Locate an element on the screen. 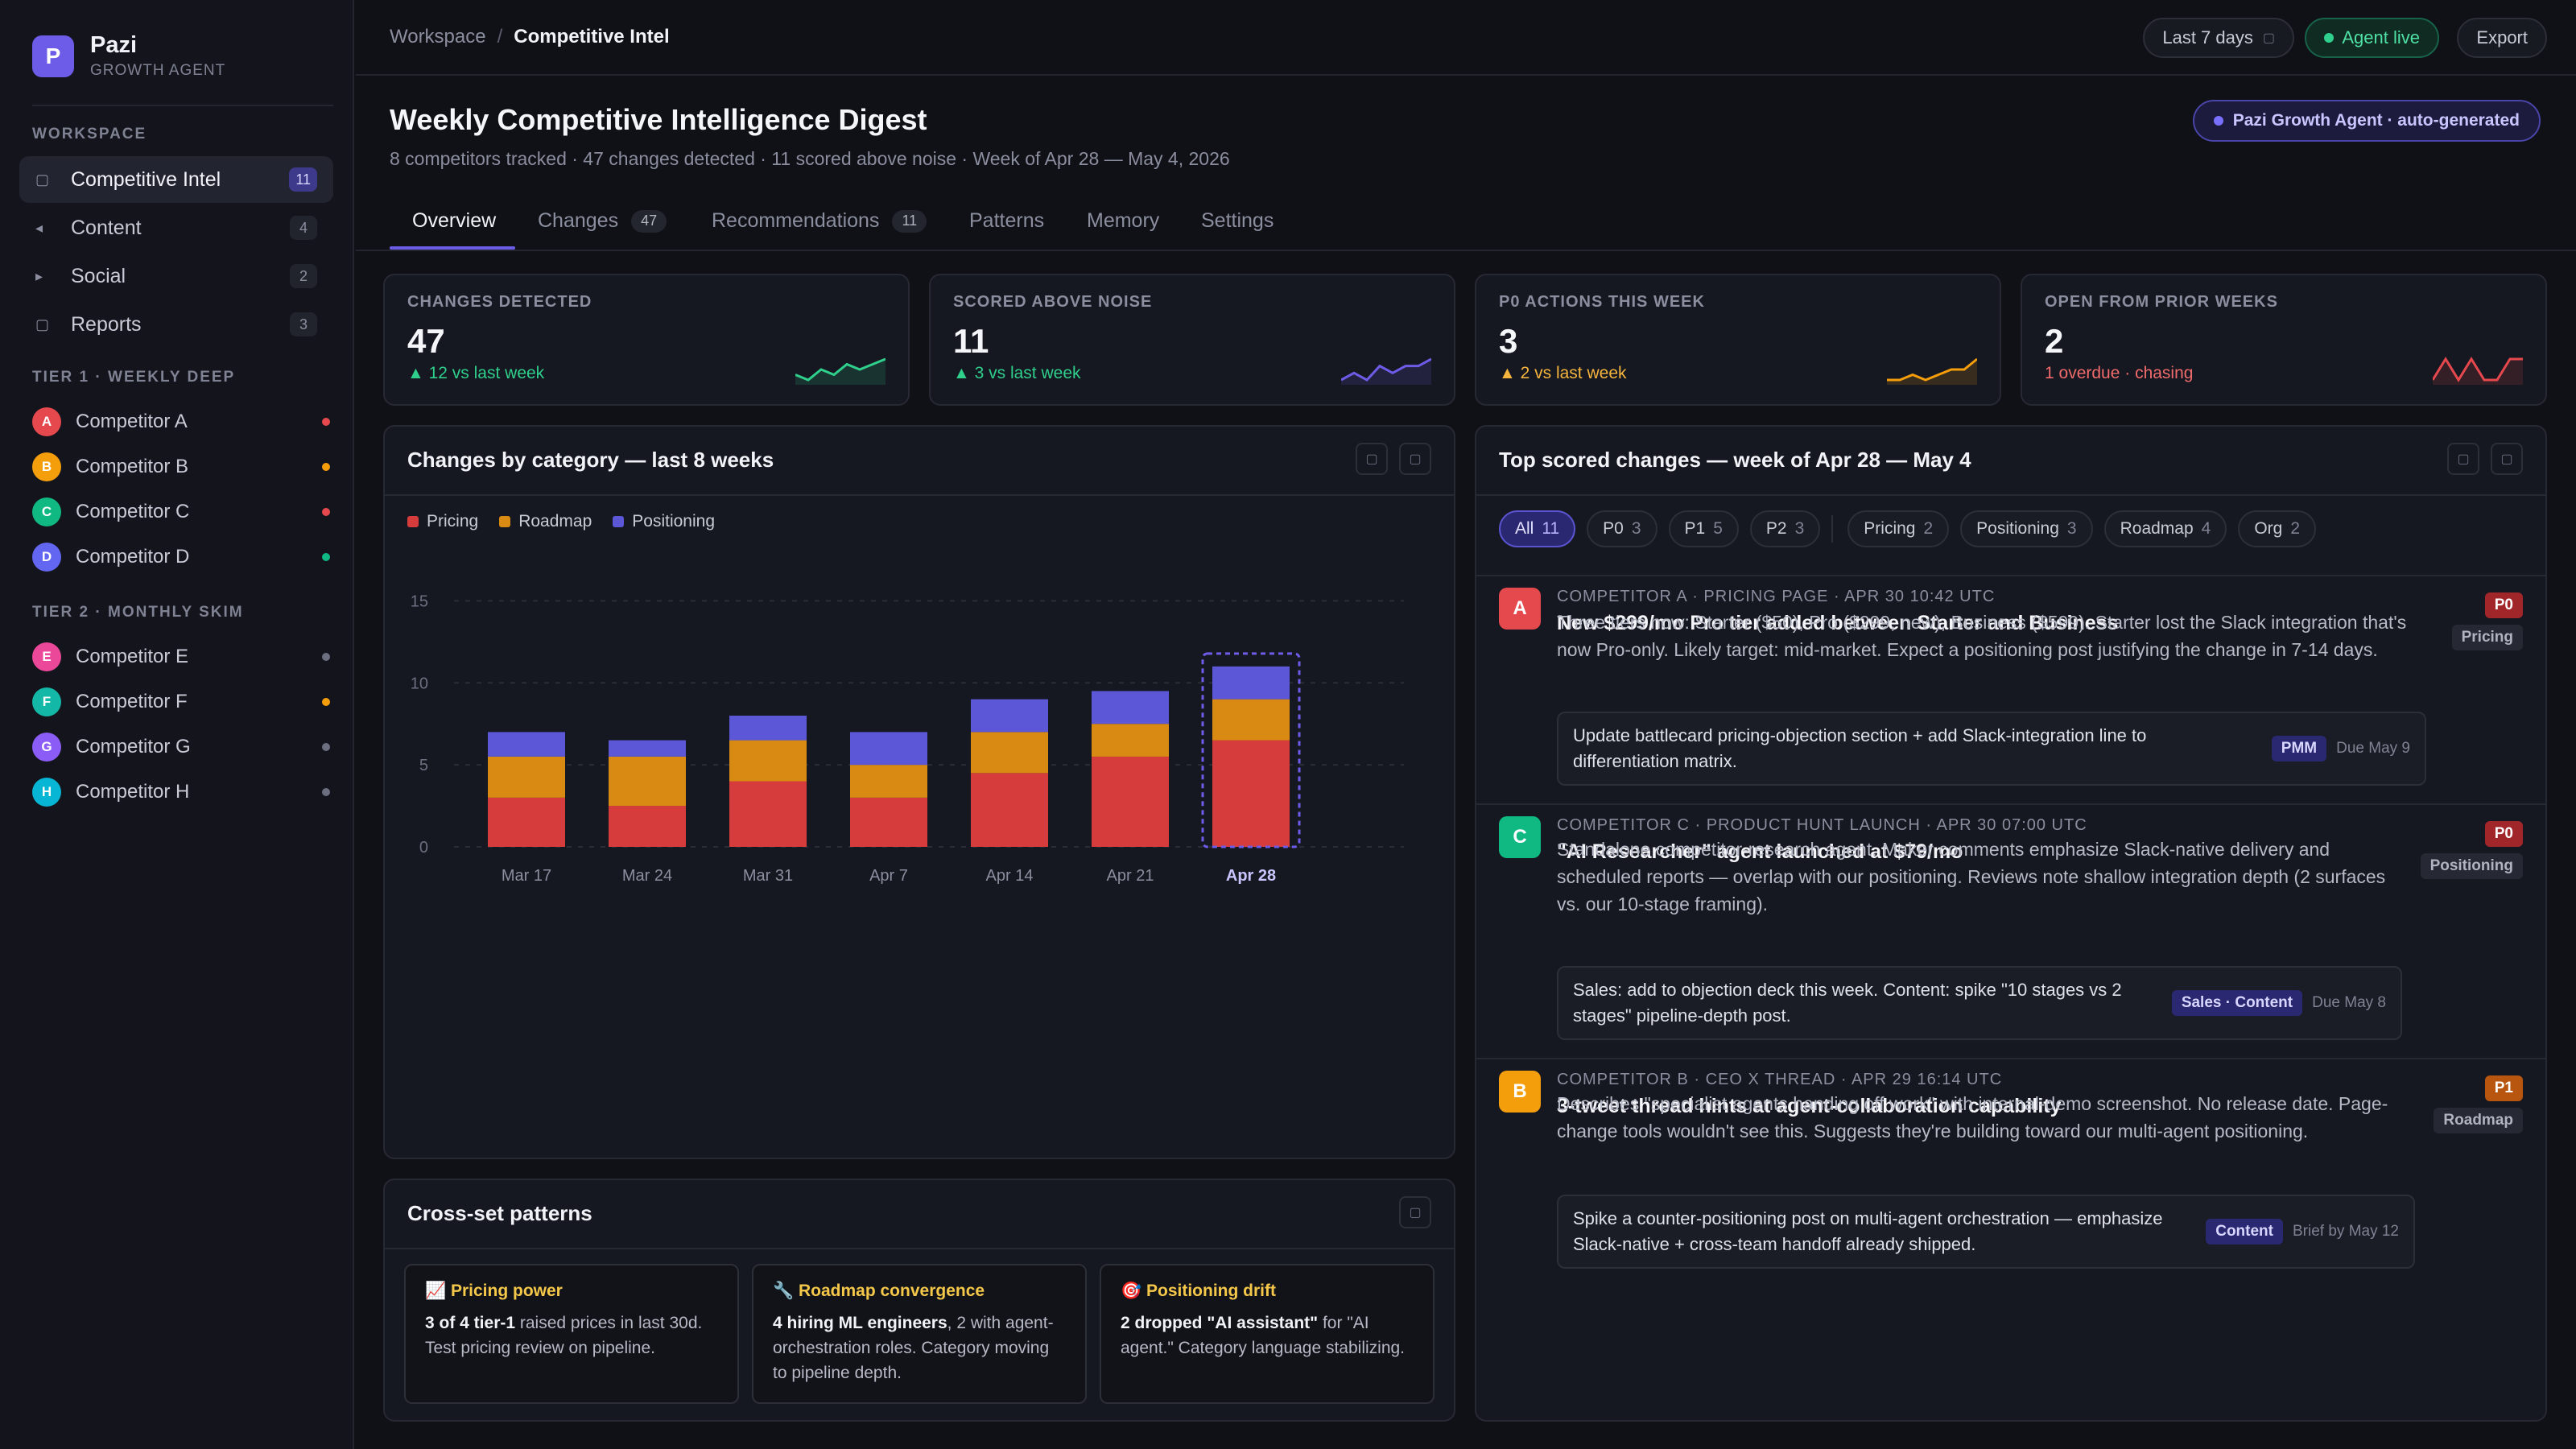  competitor-item: H Competitor H is located at coordinates (181, 792).